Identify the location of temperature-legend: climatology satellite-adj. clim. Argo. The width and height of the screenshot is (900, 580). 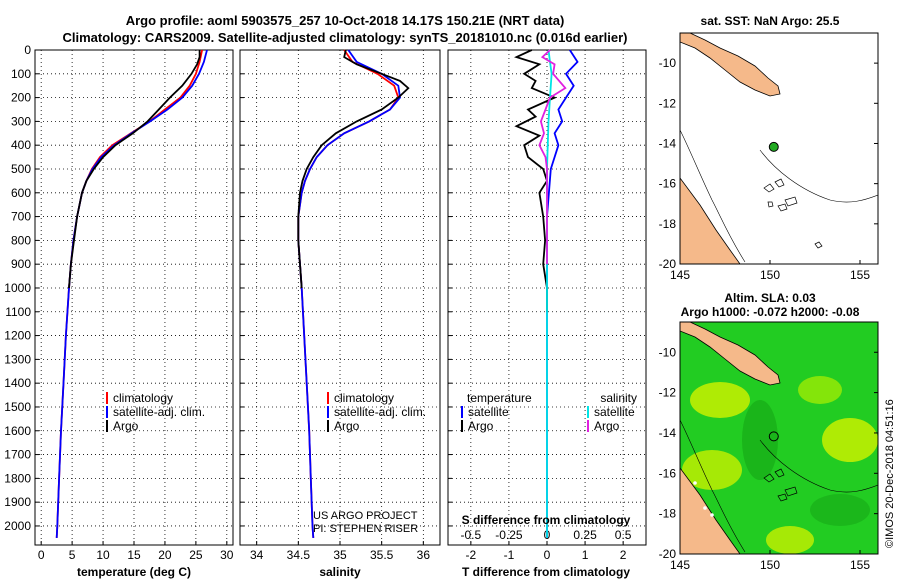
(155, 412).